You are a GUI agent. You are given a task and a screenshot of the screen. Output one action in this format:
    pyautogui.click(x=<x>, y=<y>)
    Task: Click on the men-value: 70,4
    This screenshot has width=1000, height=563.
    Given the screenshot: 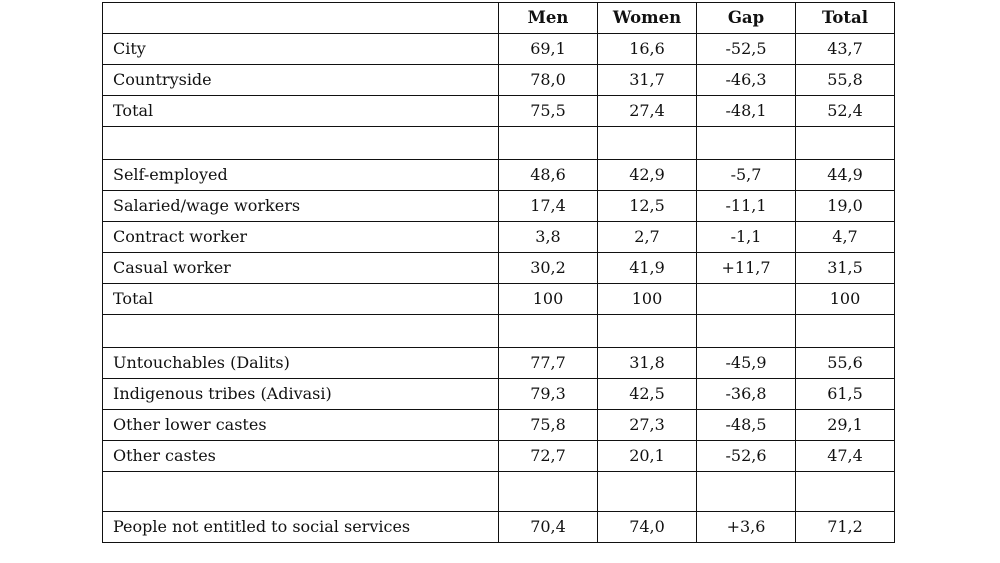 What is the action you would take?
    pyautogui.click(x=548, y=527)
    